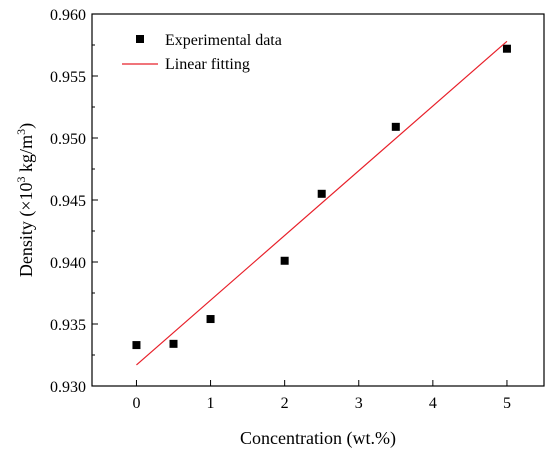 The image size is (550, 454). I want to click on y-tick-label: 0.940, so click(68, 263).